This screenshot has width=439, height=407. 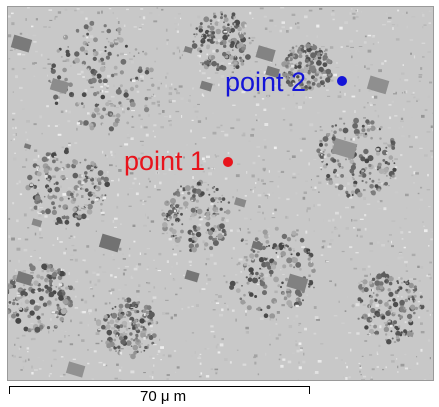 What do you see at coordinates (342, 81) in the screenshot?
I see `point-2-marker` at bounding box center [342, 81].